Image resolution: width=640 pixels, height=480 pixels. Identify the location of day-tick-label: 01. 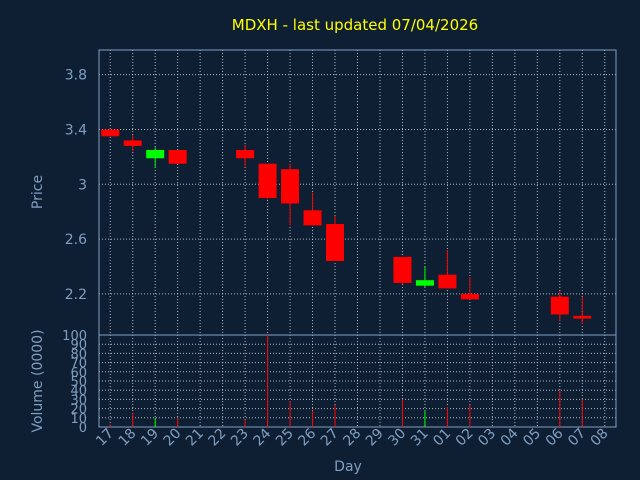
(442, 438).